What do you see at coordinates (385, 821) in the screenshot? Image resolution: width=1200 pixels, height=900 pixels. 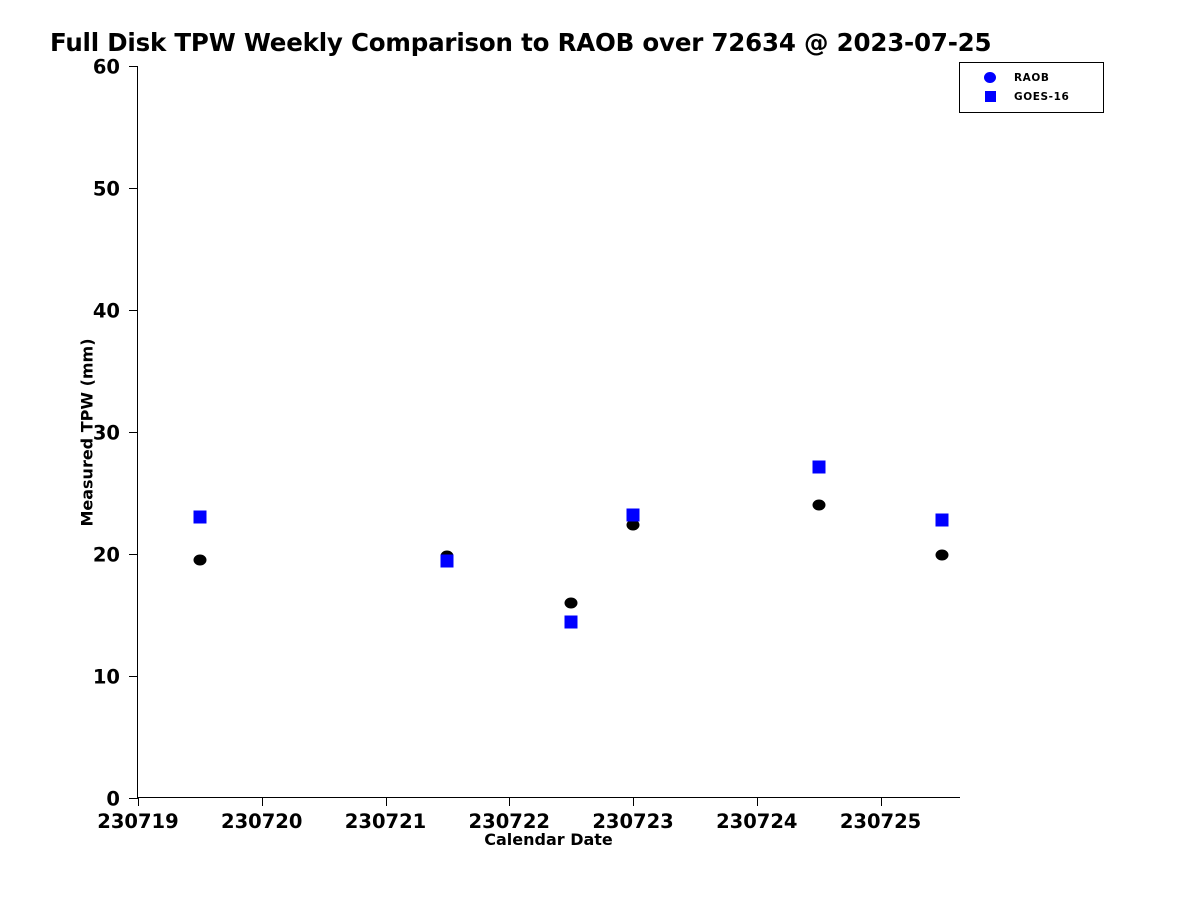 I see `x-tick-label-230721: 230721` at bounding box center [385, 821].